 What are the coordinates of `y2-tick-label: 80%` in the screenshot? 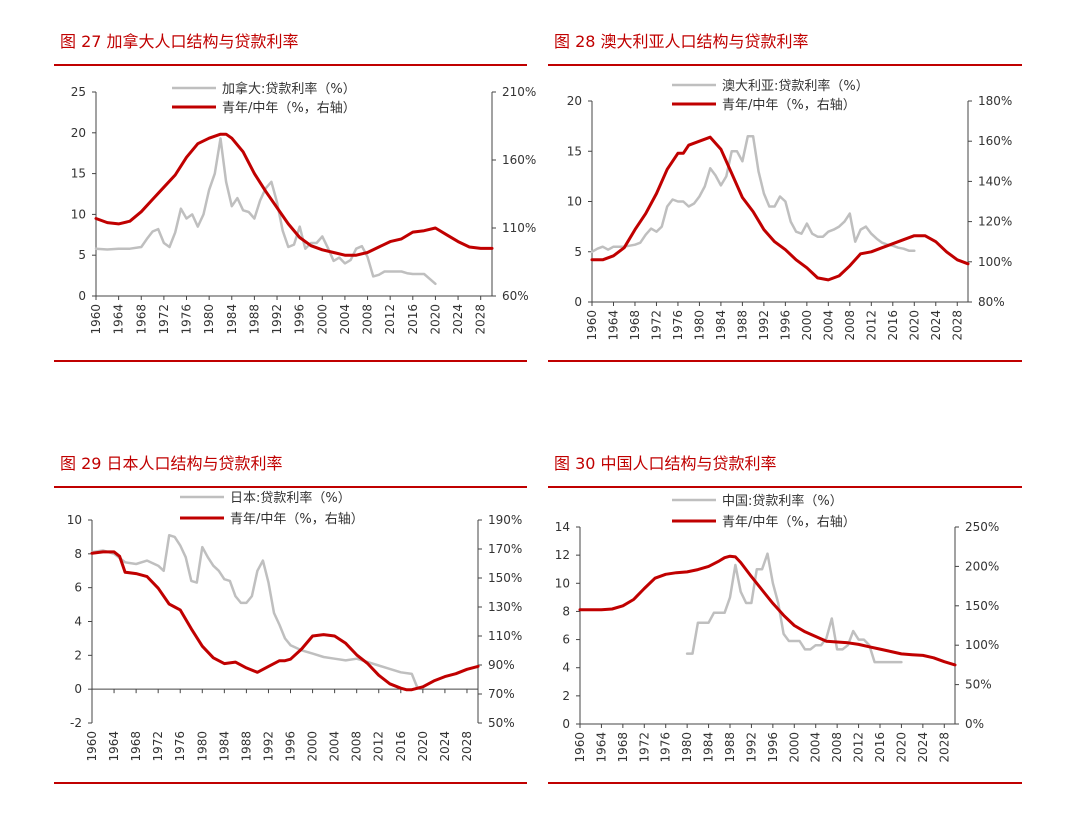 It's located at (991, 302).